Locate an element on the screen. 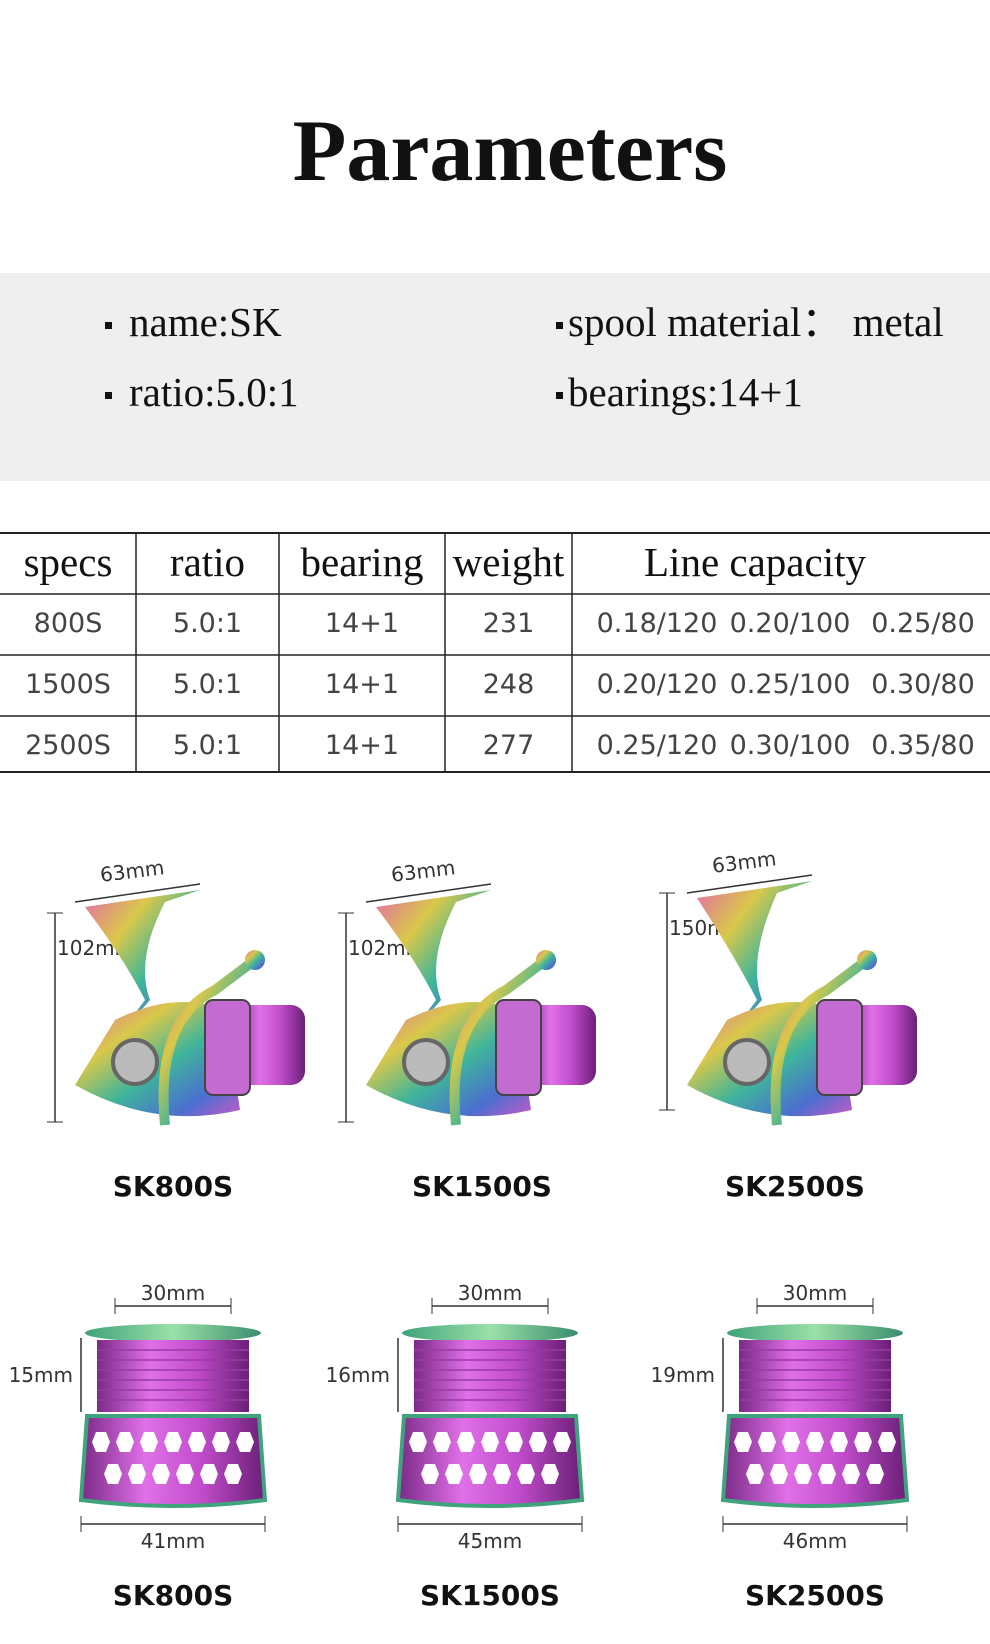 This screenshot has height=1644, width=990. bottom-label: 45mm is located at coordinates (490, 1541).